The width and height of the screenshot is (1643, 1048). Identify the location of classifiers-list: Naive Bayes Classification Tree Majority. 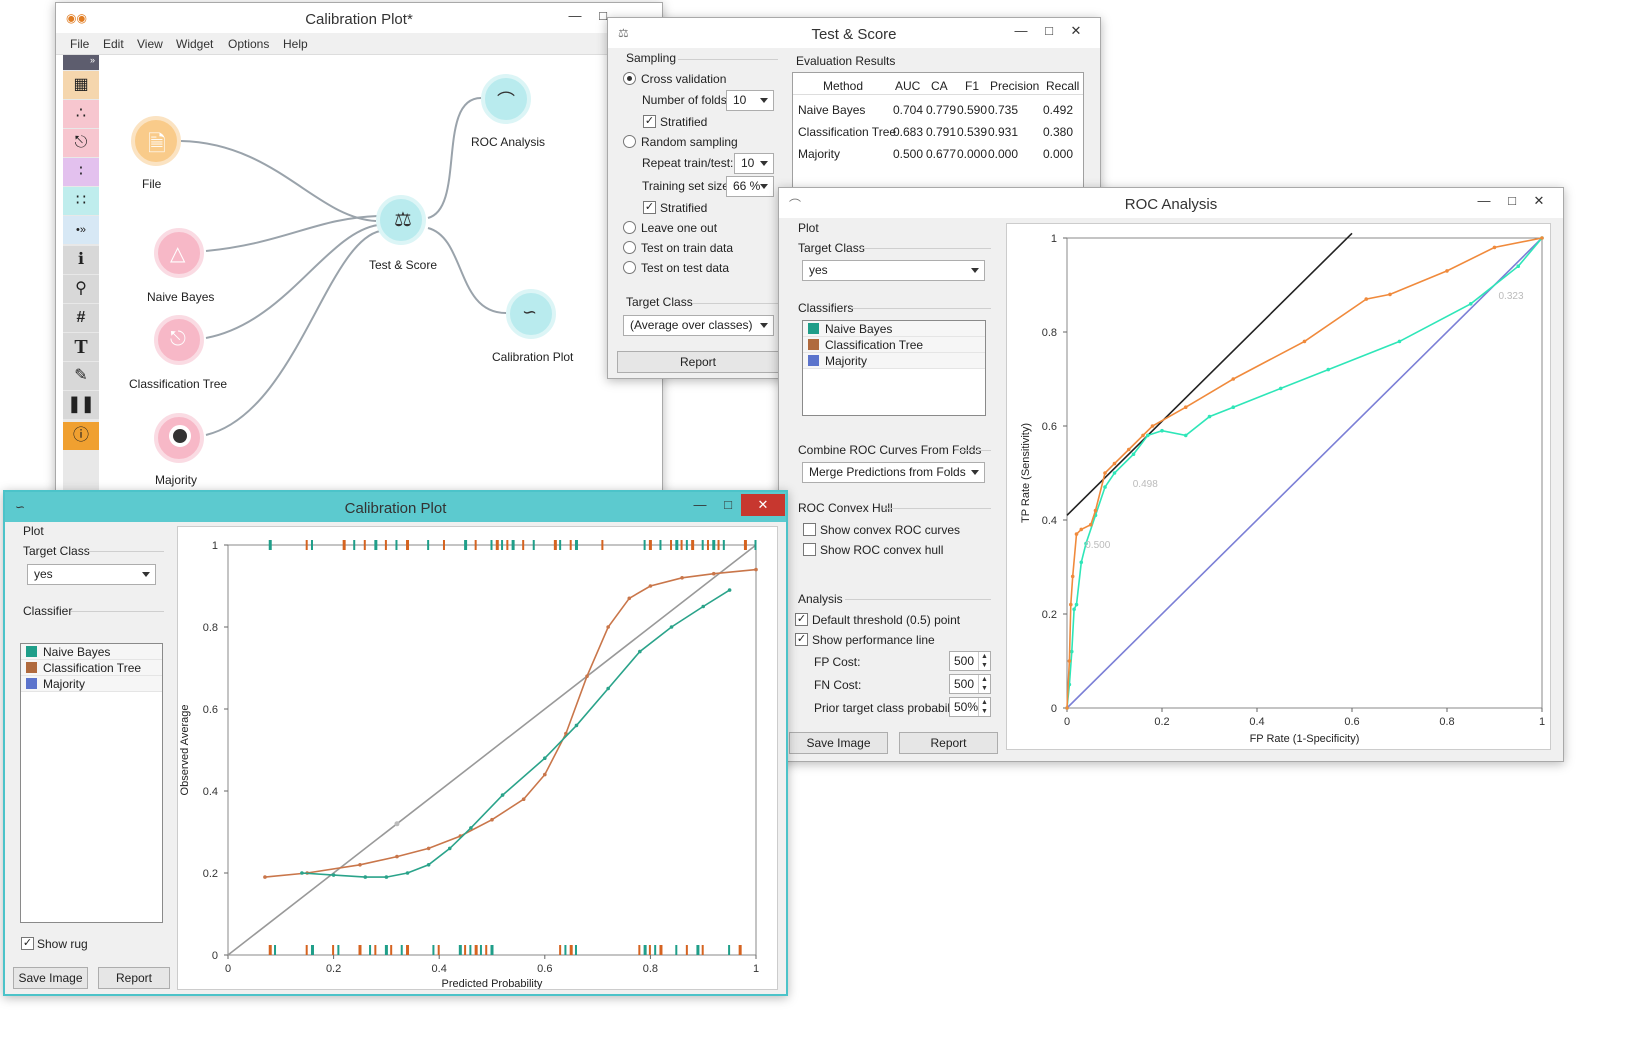
(894, 368).